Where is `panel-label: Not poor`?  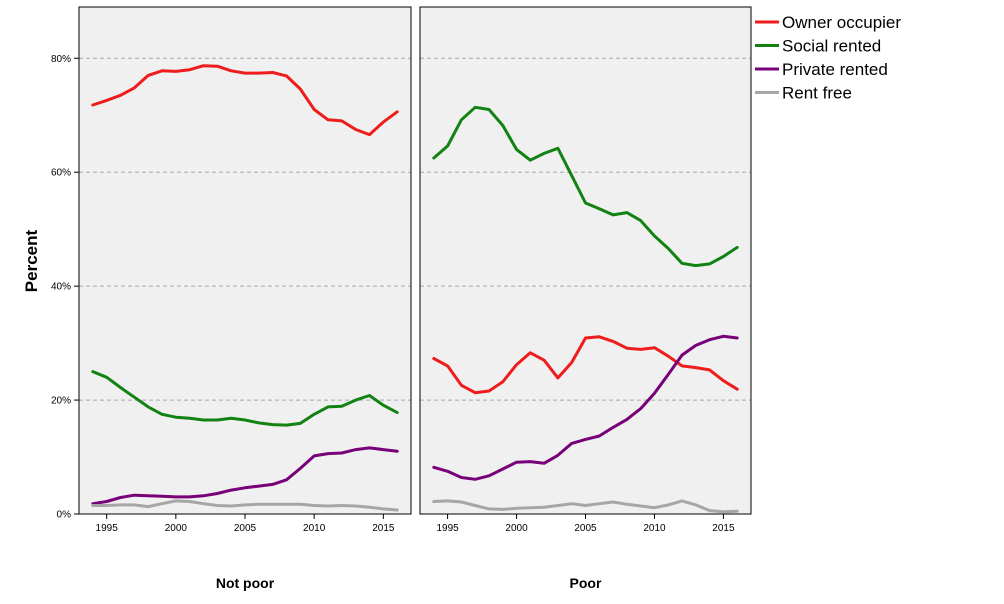
panel-label: Not poor is located at coordinates (245, 583).